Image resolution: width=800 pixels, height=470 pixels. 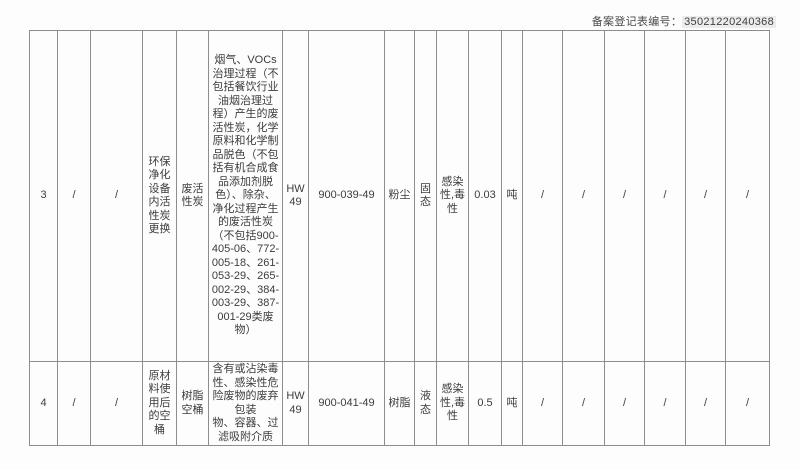 What do you see at coordinates (245, 403) in the screenshot?
I see `cell-description: 含有或沾染毒性、感染性危险废物的废弃包装 物、容器、过滤吸附介质` at bounding box center [245, 403].